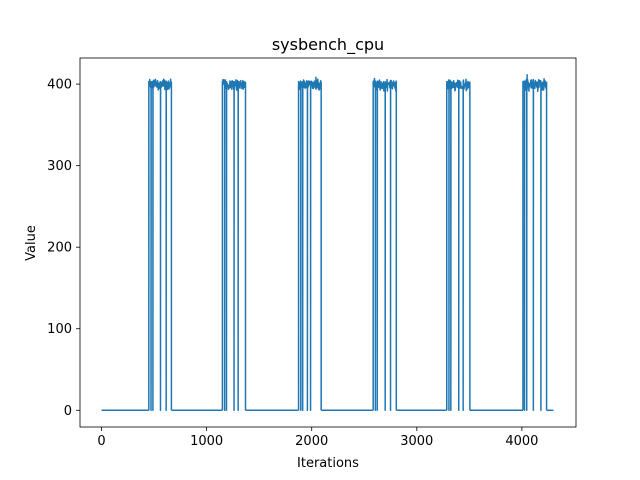  What do you see at coordinates (311, 441) in the screenshot?
I see `x-tick-label: 2000` at bounding box center [311, 441].